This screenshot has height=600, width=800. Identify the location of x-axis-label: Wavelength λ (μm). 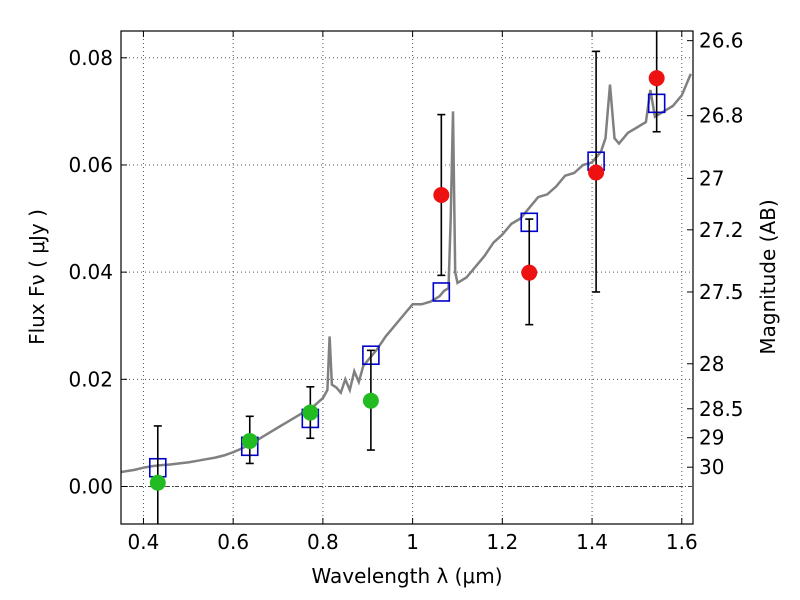
(406, 576).